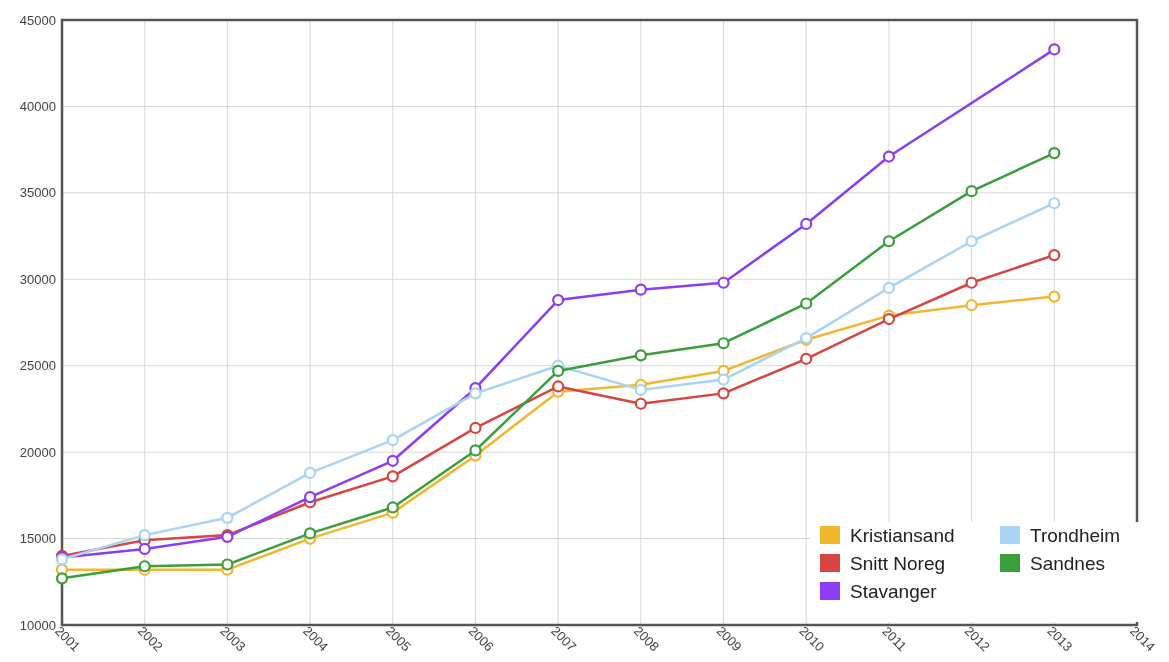 This screenshot has height=662, width=1169. Describe the element at coordinates (37, 539) in the screenshot. I see `y-tick-label: 15000` at that location.